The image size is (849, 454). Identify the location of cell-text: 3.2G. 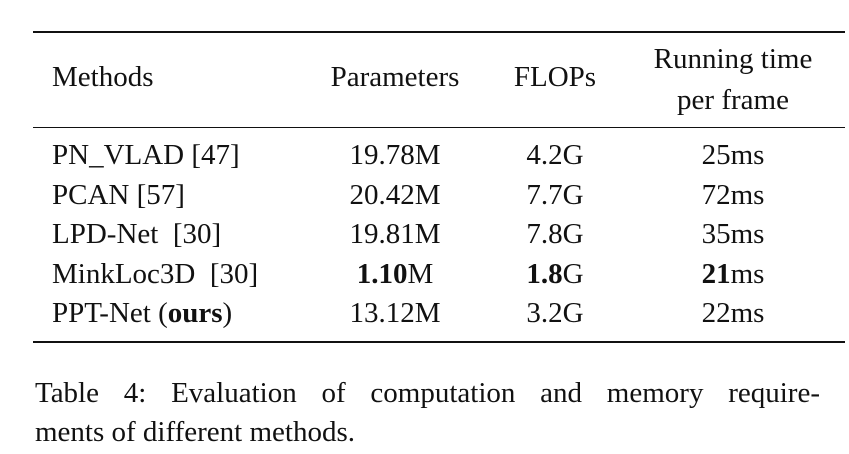
(555, 313).